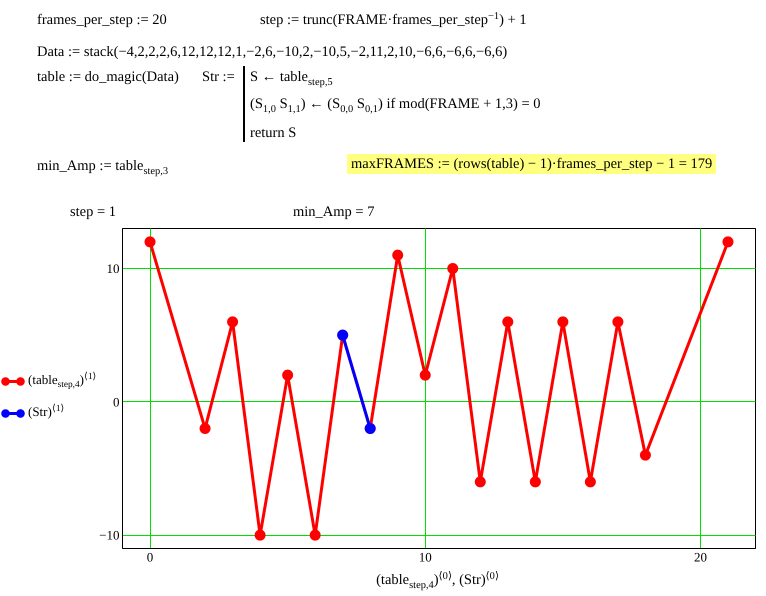 This screenshot has height=596, width=766. What do you see at coordinates (273, 133) in the screenshot?
I see `text: return S` at bounding box center [273, 133].